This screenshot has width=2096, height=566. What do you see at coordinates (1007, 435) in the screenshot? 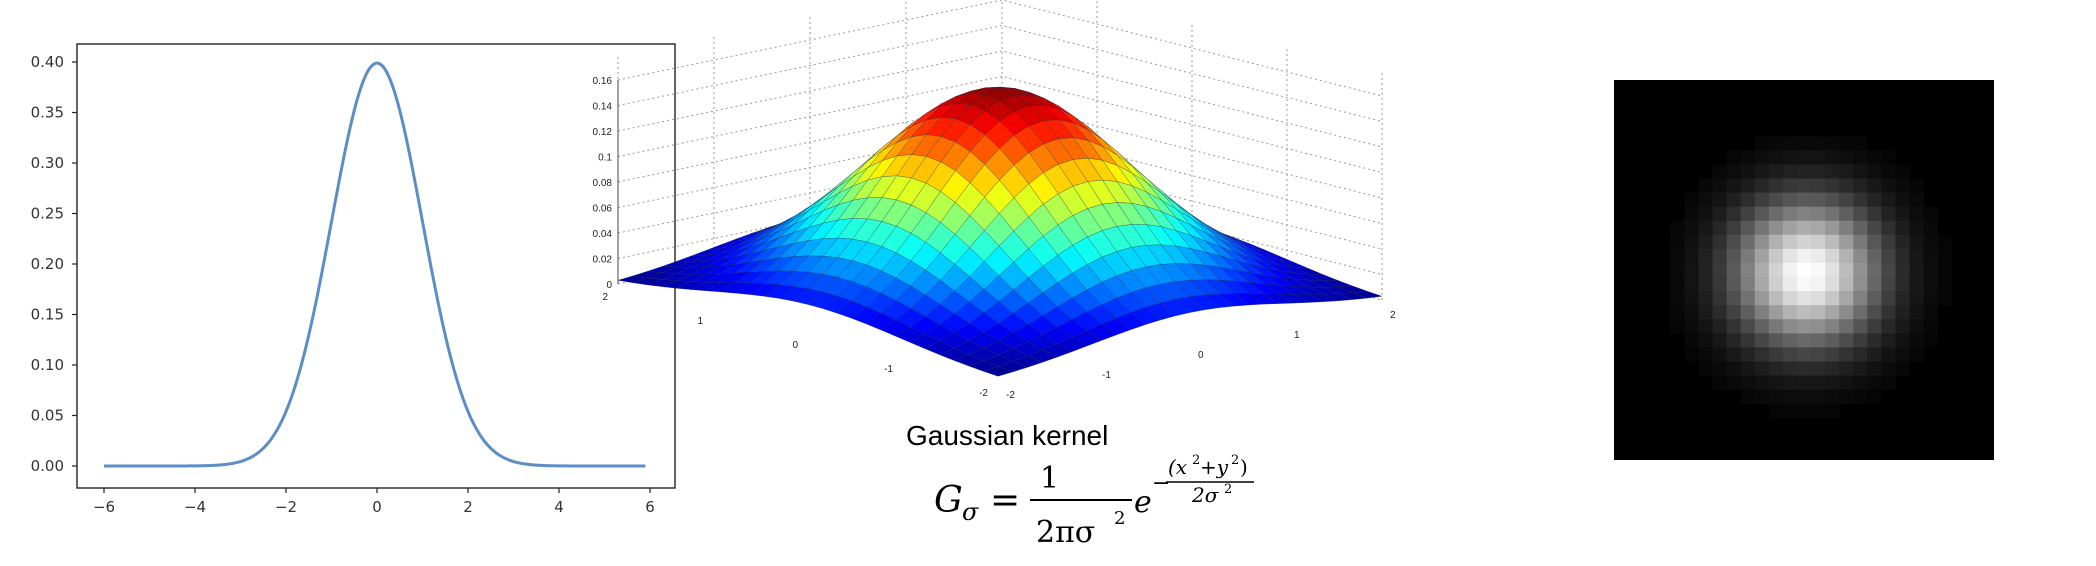
I see `kernel-title: Gaussian kernel` at bounding box center [1007, 435].